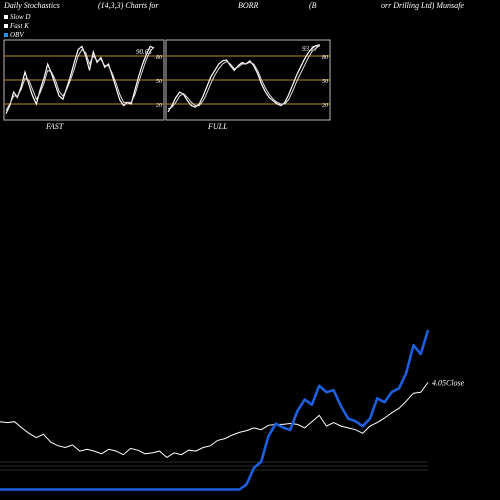 Image resolution: width=500 pixels, height=500 pixels. What do you see at coordinates (439, 382) in the screenshot?
I see `close-last-value-number: 4.05` at bounding box center [439, 382].